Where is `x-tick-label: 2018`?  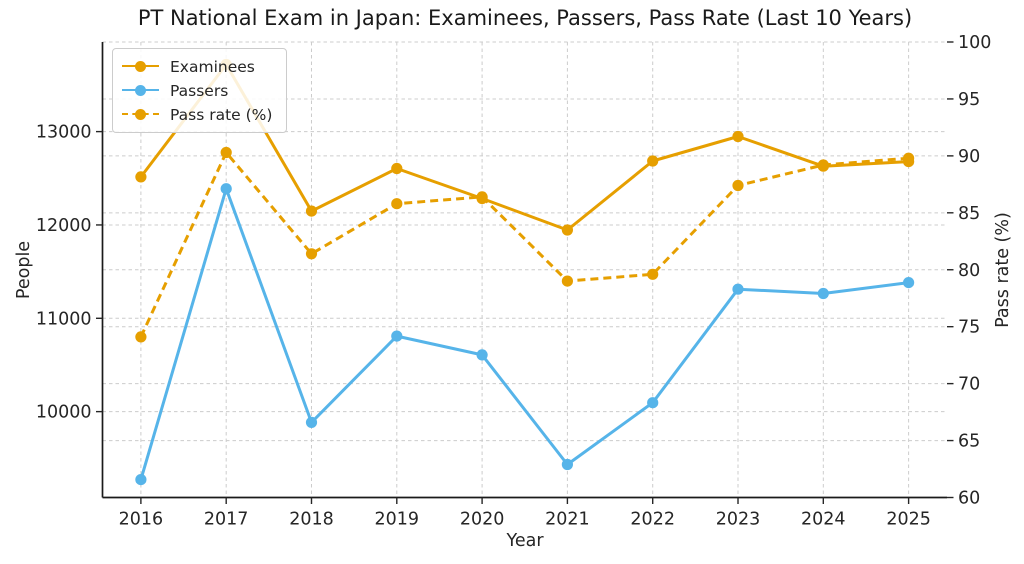 x-tick-label: 2018 is located at coordinates (311, 520).